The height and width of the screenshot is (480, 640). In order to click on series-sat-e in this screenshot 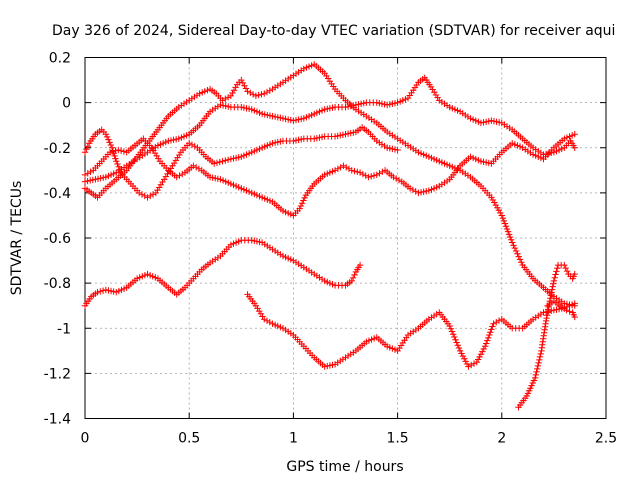, I will do `click(222, 273)`.